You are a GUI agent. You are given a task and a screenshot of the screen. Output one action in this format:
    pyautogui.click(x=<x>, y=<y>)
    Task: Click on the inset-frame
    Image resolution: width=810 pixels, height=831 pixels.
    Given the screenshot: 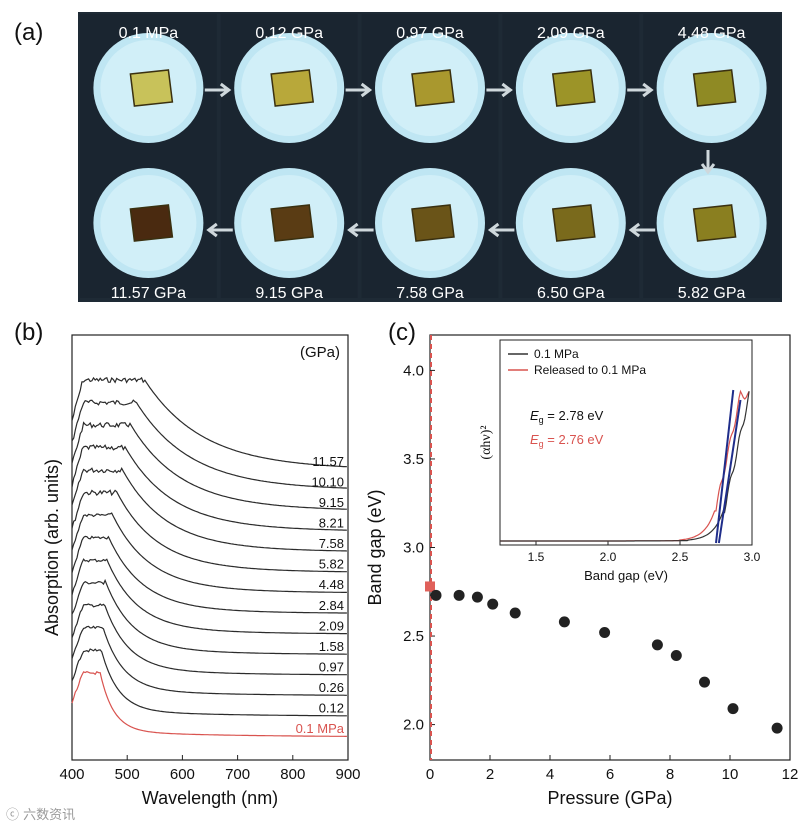 What is the action you would take?
    pyautogui.click(x=626, y=442)
    